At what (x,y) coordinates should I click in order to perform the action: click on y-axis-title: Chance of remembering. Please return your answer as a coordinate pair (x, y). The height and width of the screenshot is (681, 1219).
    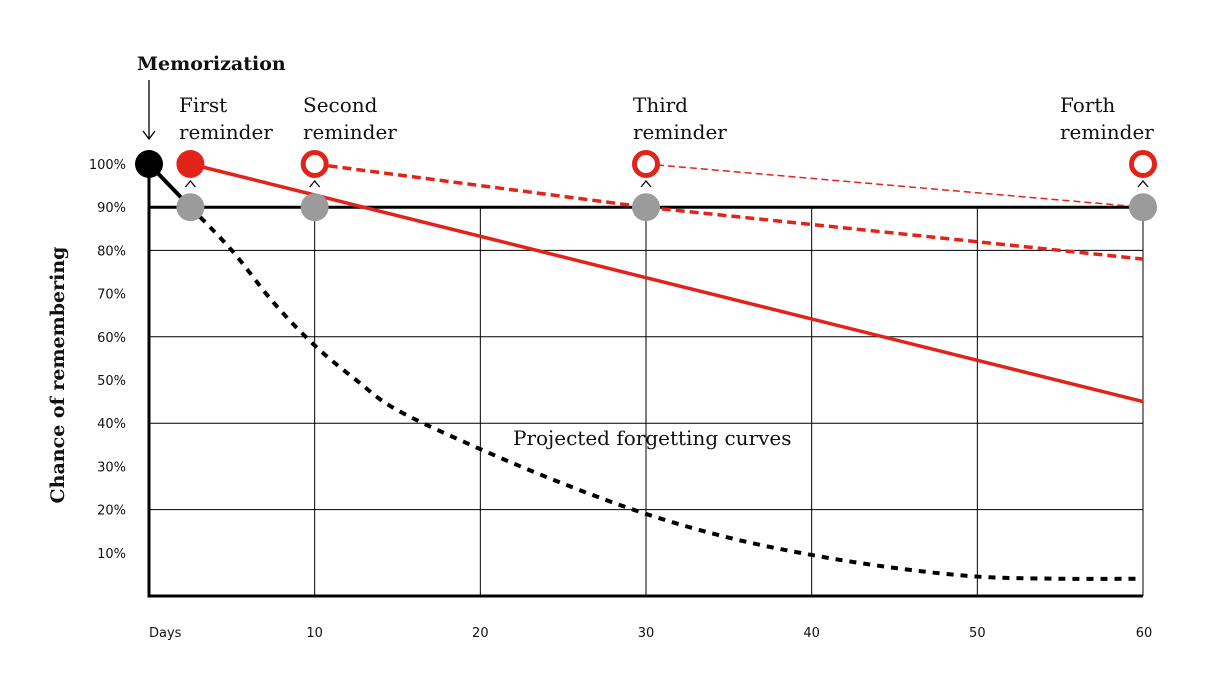
    Looking at the image, I should click on (58, 375).